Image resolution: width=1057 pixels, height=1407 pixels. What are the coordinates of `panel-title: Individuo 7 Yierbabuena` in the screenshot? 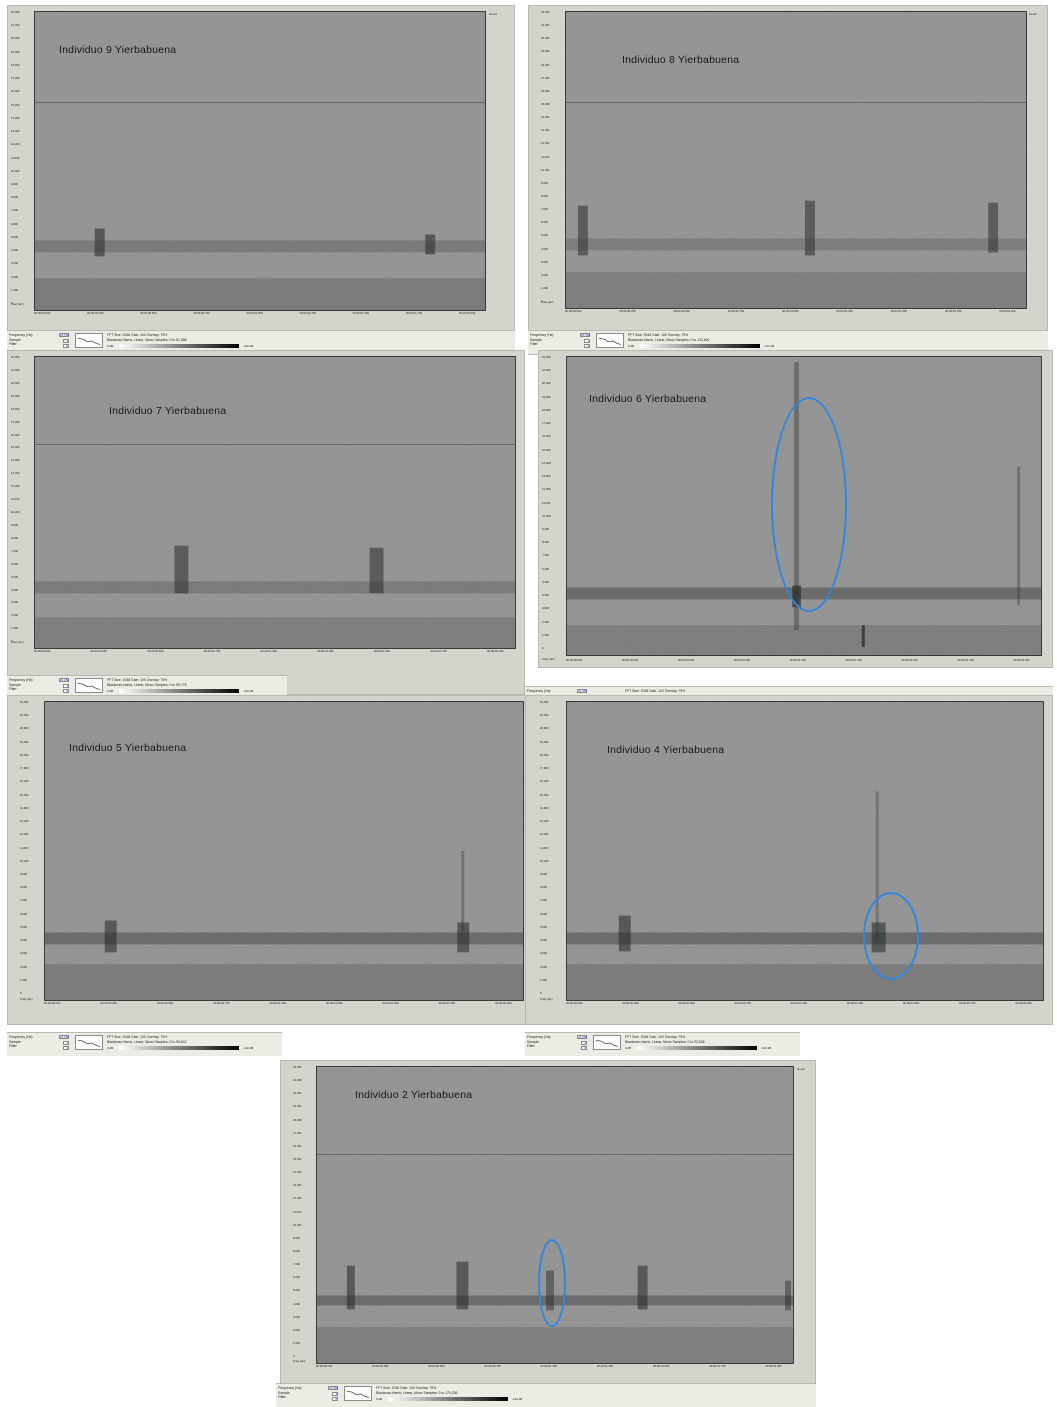 It's located at (168, 411).